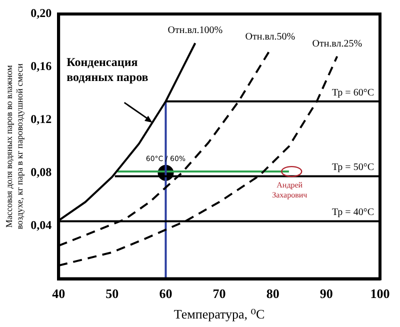 The height and width of the screenshot is (327, 400). I want to click on y-tick-label: 0,20, so click(41, 13).